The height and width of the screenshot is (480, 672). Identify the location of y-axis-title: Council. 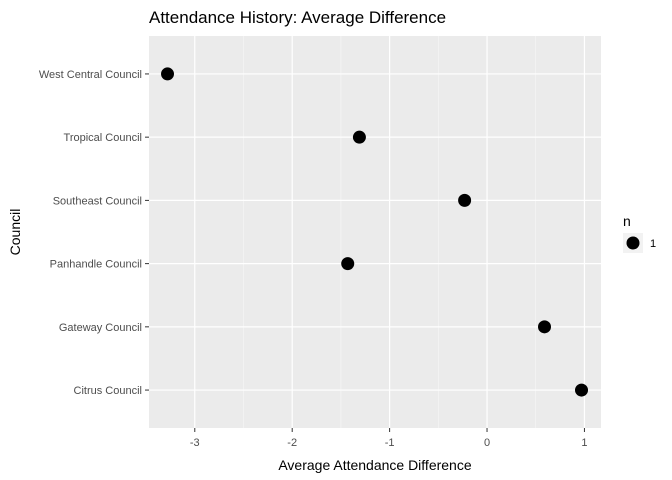
(15, 232).